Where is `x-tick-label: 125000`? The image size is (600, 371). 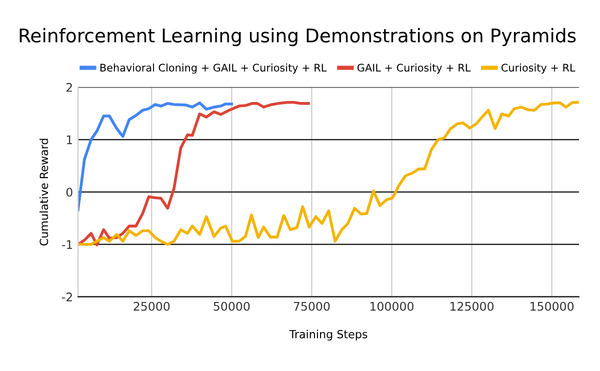
x-tick-label: 125000 is located at coordinates (472, 306).